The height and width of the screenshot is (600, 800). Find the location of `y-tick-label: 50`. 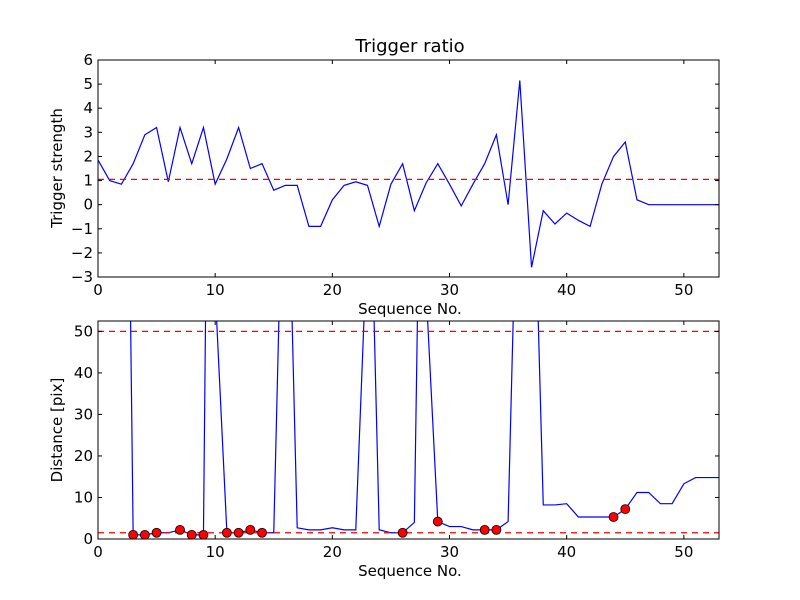

y-tick-label: 50 is located at coordinates (83, 331).